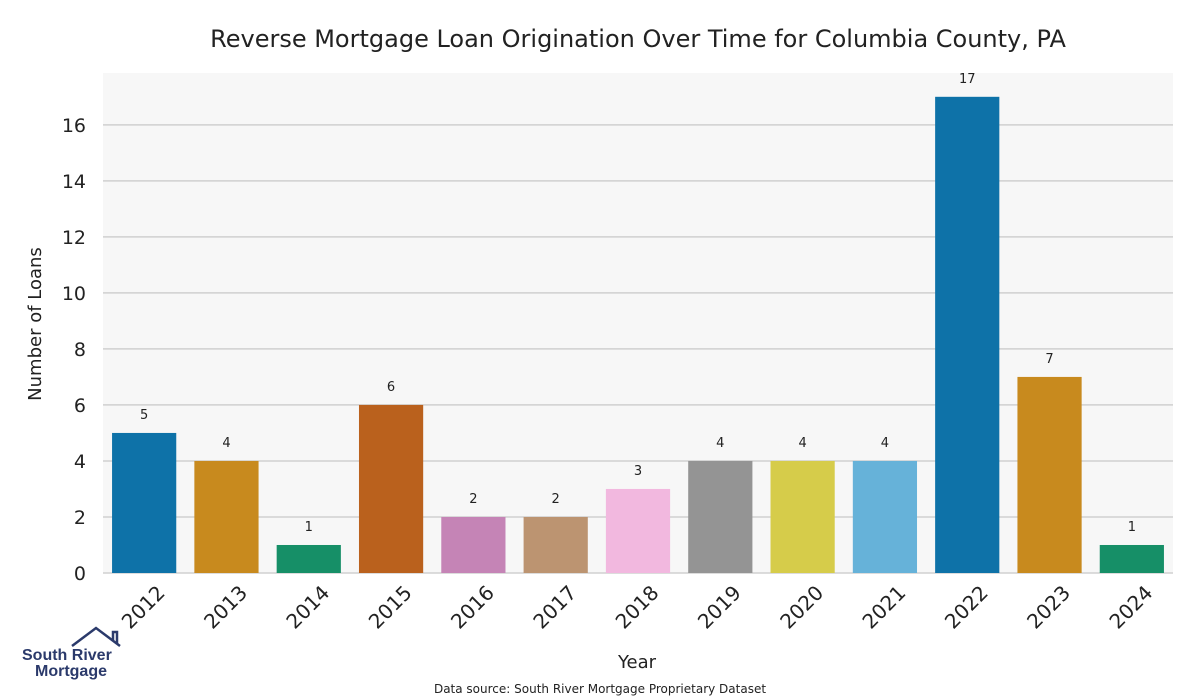 The image size is (1200, 700). Describe the element at coordinates (638, 471) in the screenshot. I see `data-label-2018: 3` at that location.